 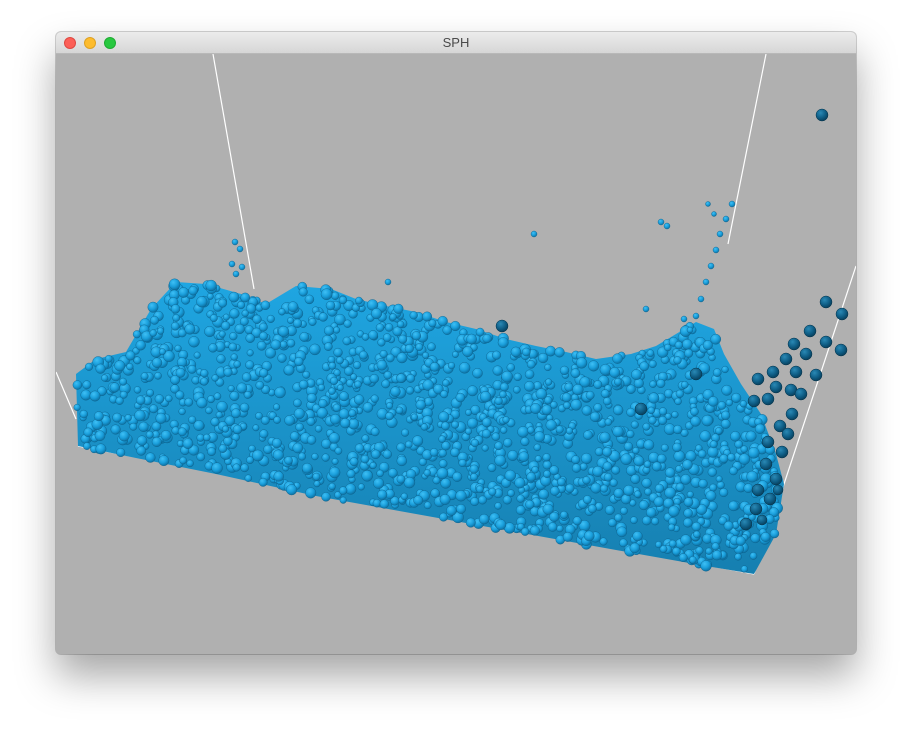 What do you see at coordinates (70, 43) in the screenshot?
I see `close-button` at bounding box center [70, 43].